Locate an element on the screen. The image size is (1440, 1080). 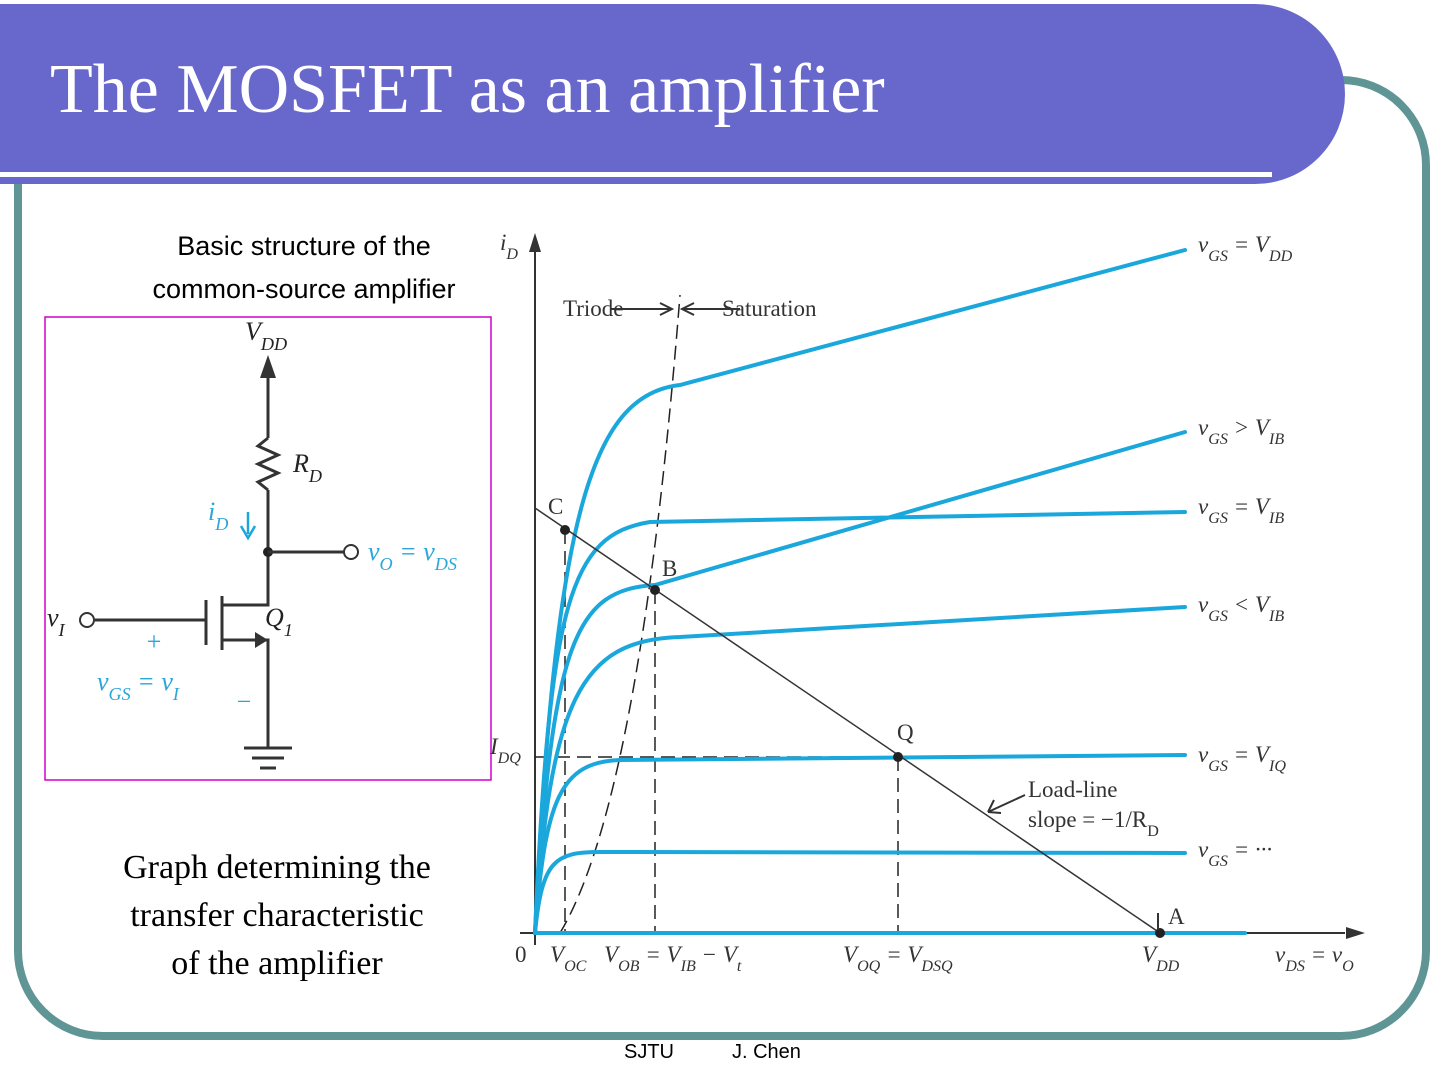
point-label: A is located at coordinates (1176, 916).